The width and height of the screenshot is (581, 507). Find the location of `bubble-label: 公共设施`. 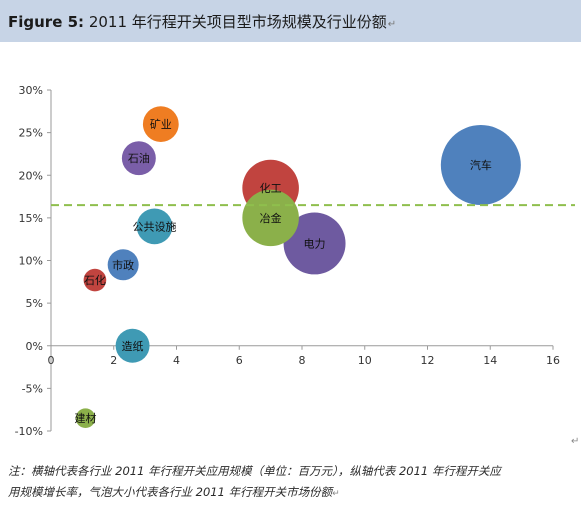

bubble-label: 公共设施 is located at coordinates (155, 226).